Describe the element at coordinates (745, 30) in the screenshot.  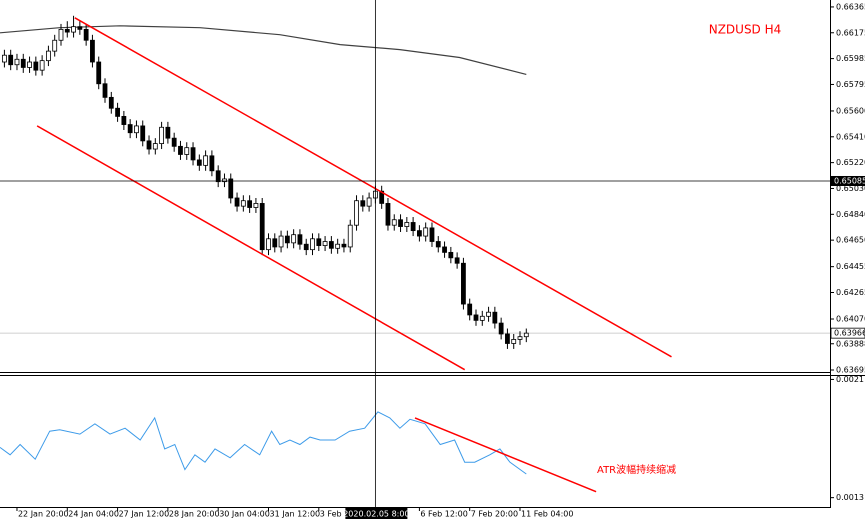
I see `chart-title: NZDUSD H4` at that location.